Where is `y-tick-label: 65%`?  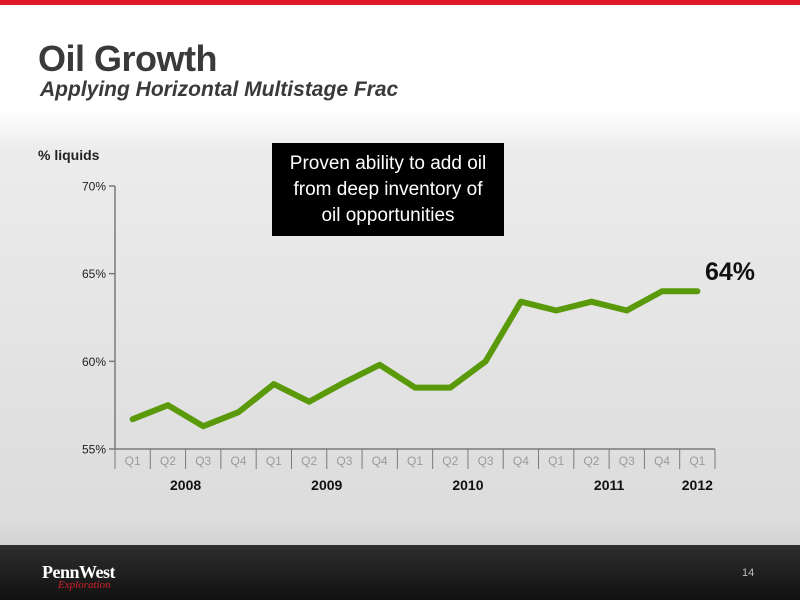
y-tick-label: 65% is located at coordinates (94, 274).